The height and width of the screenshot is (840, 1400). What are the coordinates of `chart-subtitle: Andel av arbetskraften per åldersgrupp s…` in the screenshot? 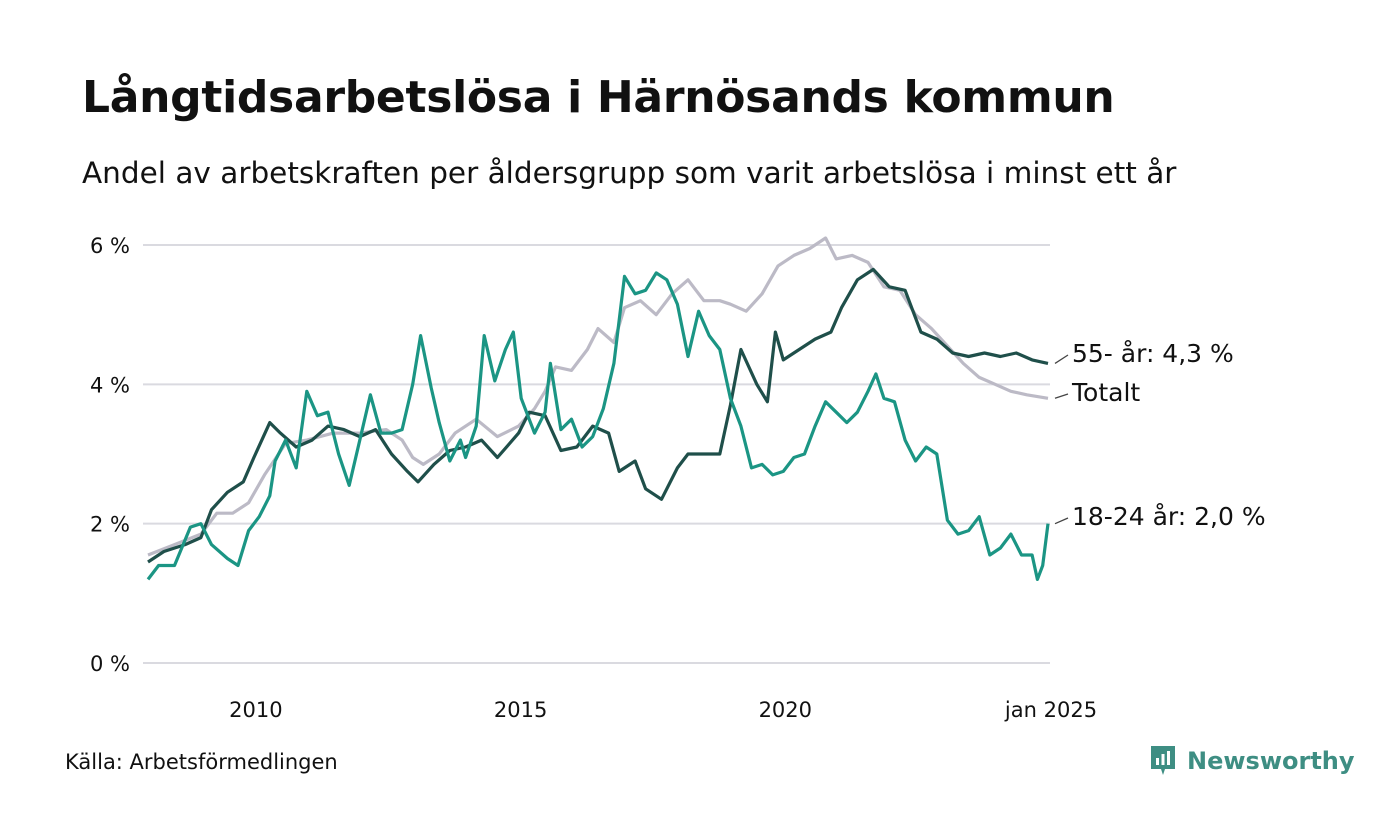 It's located at (629, 173).